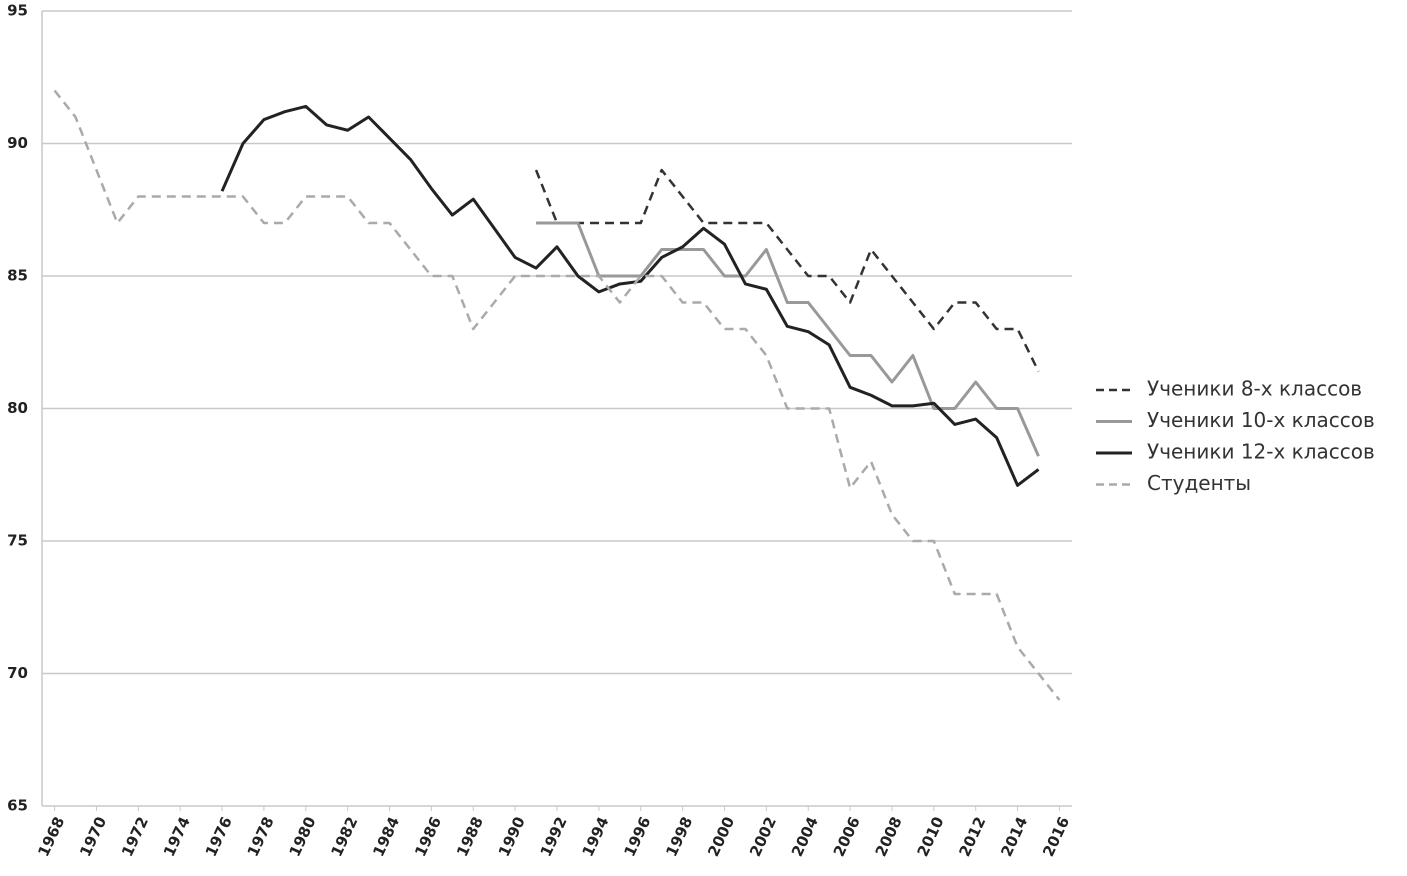 This screenshot has height=876, width=1407. What do you see at coordinates (1261, 420) in the screenshot?
I see `legend-label: Ученики 10-х классов` at bounding box center [1261, 420].